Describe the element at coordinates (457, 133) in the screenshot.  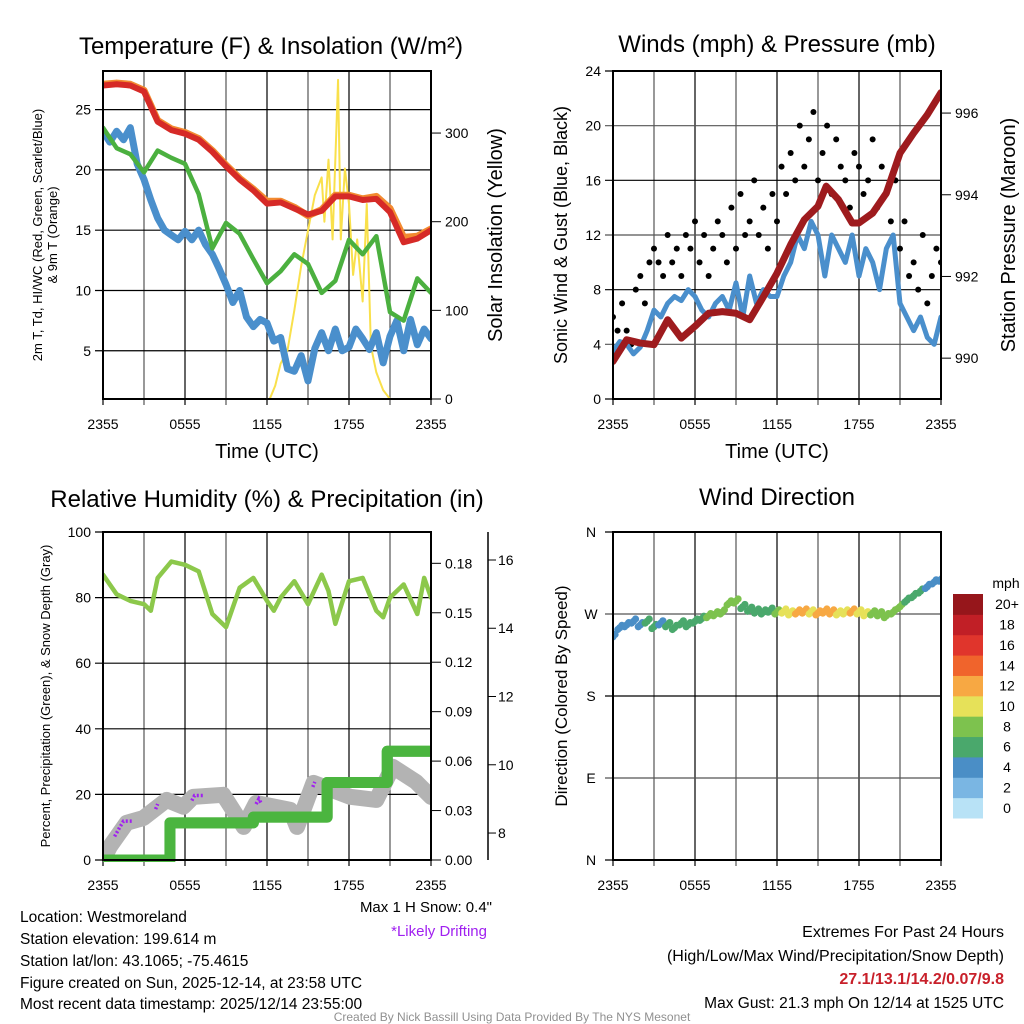
I see `y2-tick-label: 300` at that location.